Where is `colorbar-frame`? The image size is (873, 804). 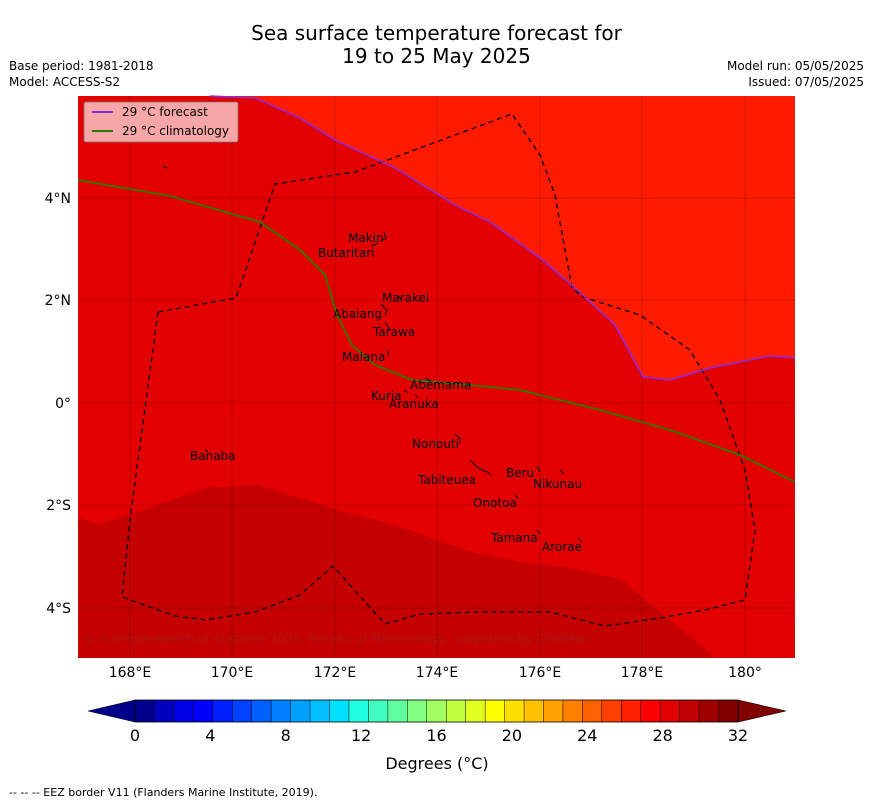 colorbar-frame is located at coordinates (436, 711).